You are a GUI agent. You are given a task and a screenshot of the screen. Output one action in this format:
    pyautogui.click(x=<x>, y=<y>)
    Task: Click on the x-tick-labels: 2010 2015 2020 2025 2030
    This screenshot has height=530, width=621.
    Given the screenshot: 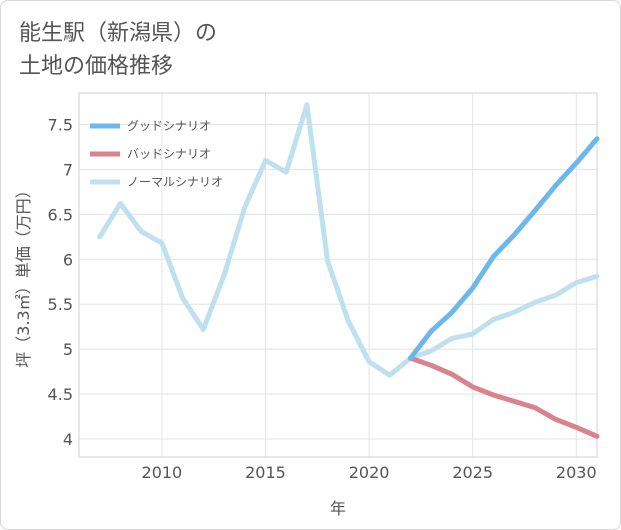 What is the action you would take?
    pyautogui.click(x=369, y=472)
    